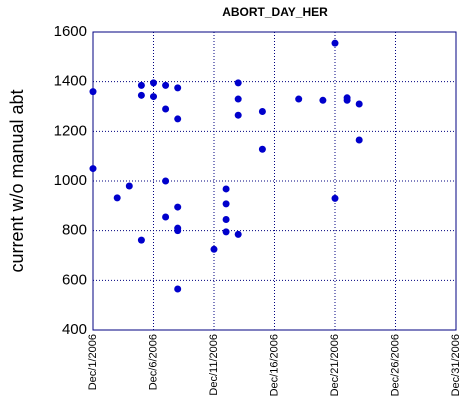 This screenshot has height=406, width=463. What do you see at coordinates (70, 81) in the screenshot?
I see `y-tick-label: 1400` at bounding box center [70, 81].